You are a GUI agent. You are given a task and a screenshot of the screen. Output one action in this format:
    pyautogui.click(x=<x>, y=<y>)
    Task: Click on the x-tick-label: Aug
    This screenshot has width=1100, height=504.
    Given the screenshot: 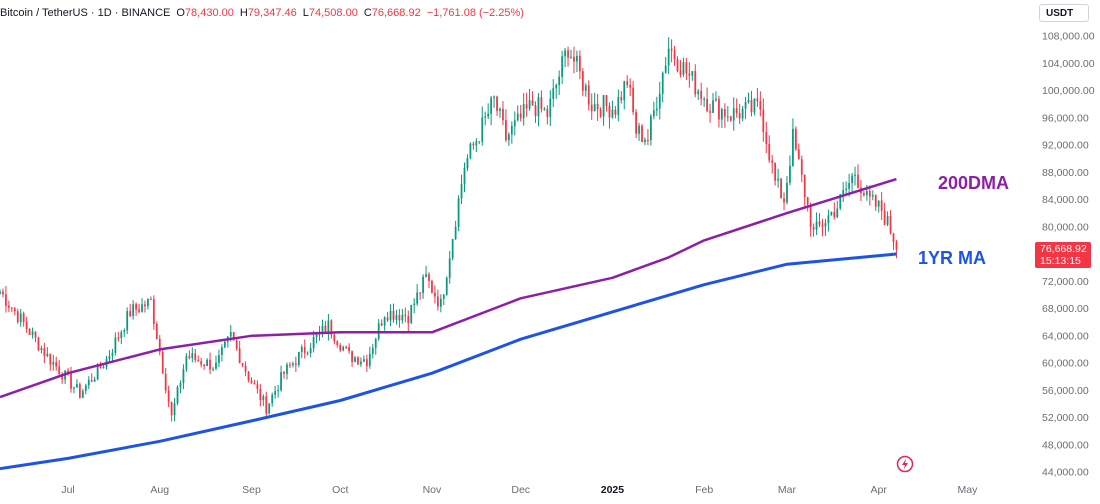 What is the action you would take?
    pyautogui.click(x=159, y=490)
    